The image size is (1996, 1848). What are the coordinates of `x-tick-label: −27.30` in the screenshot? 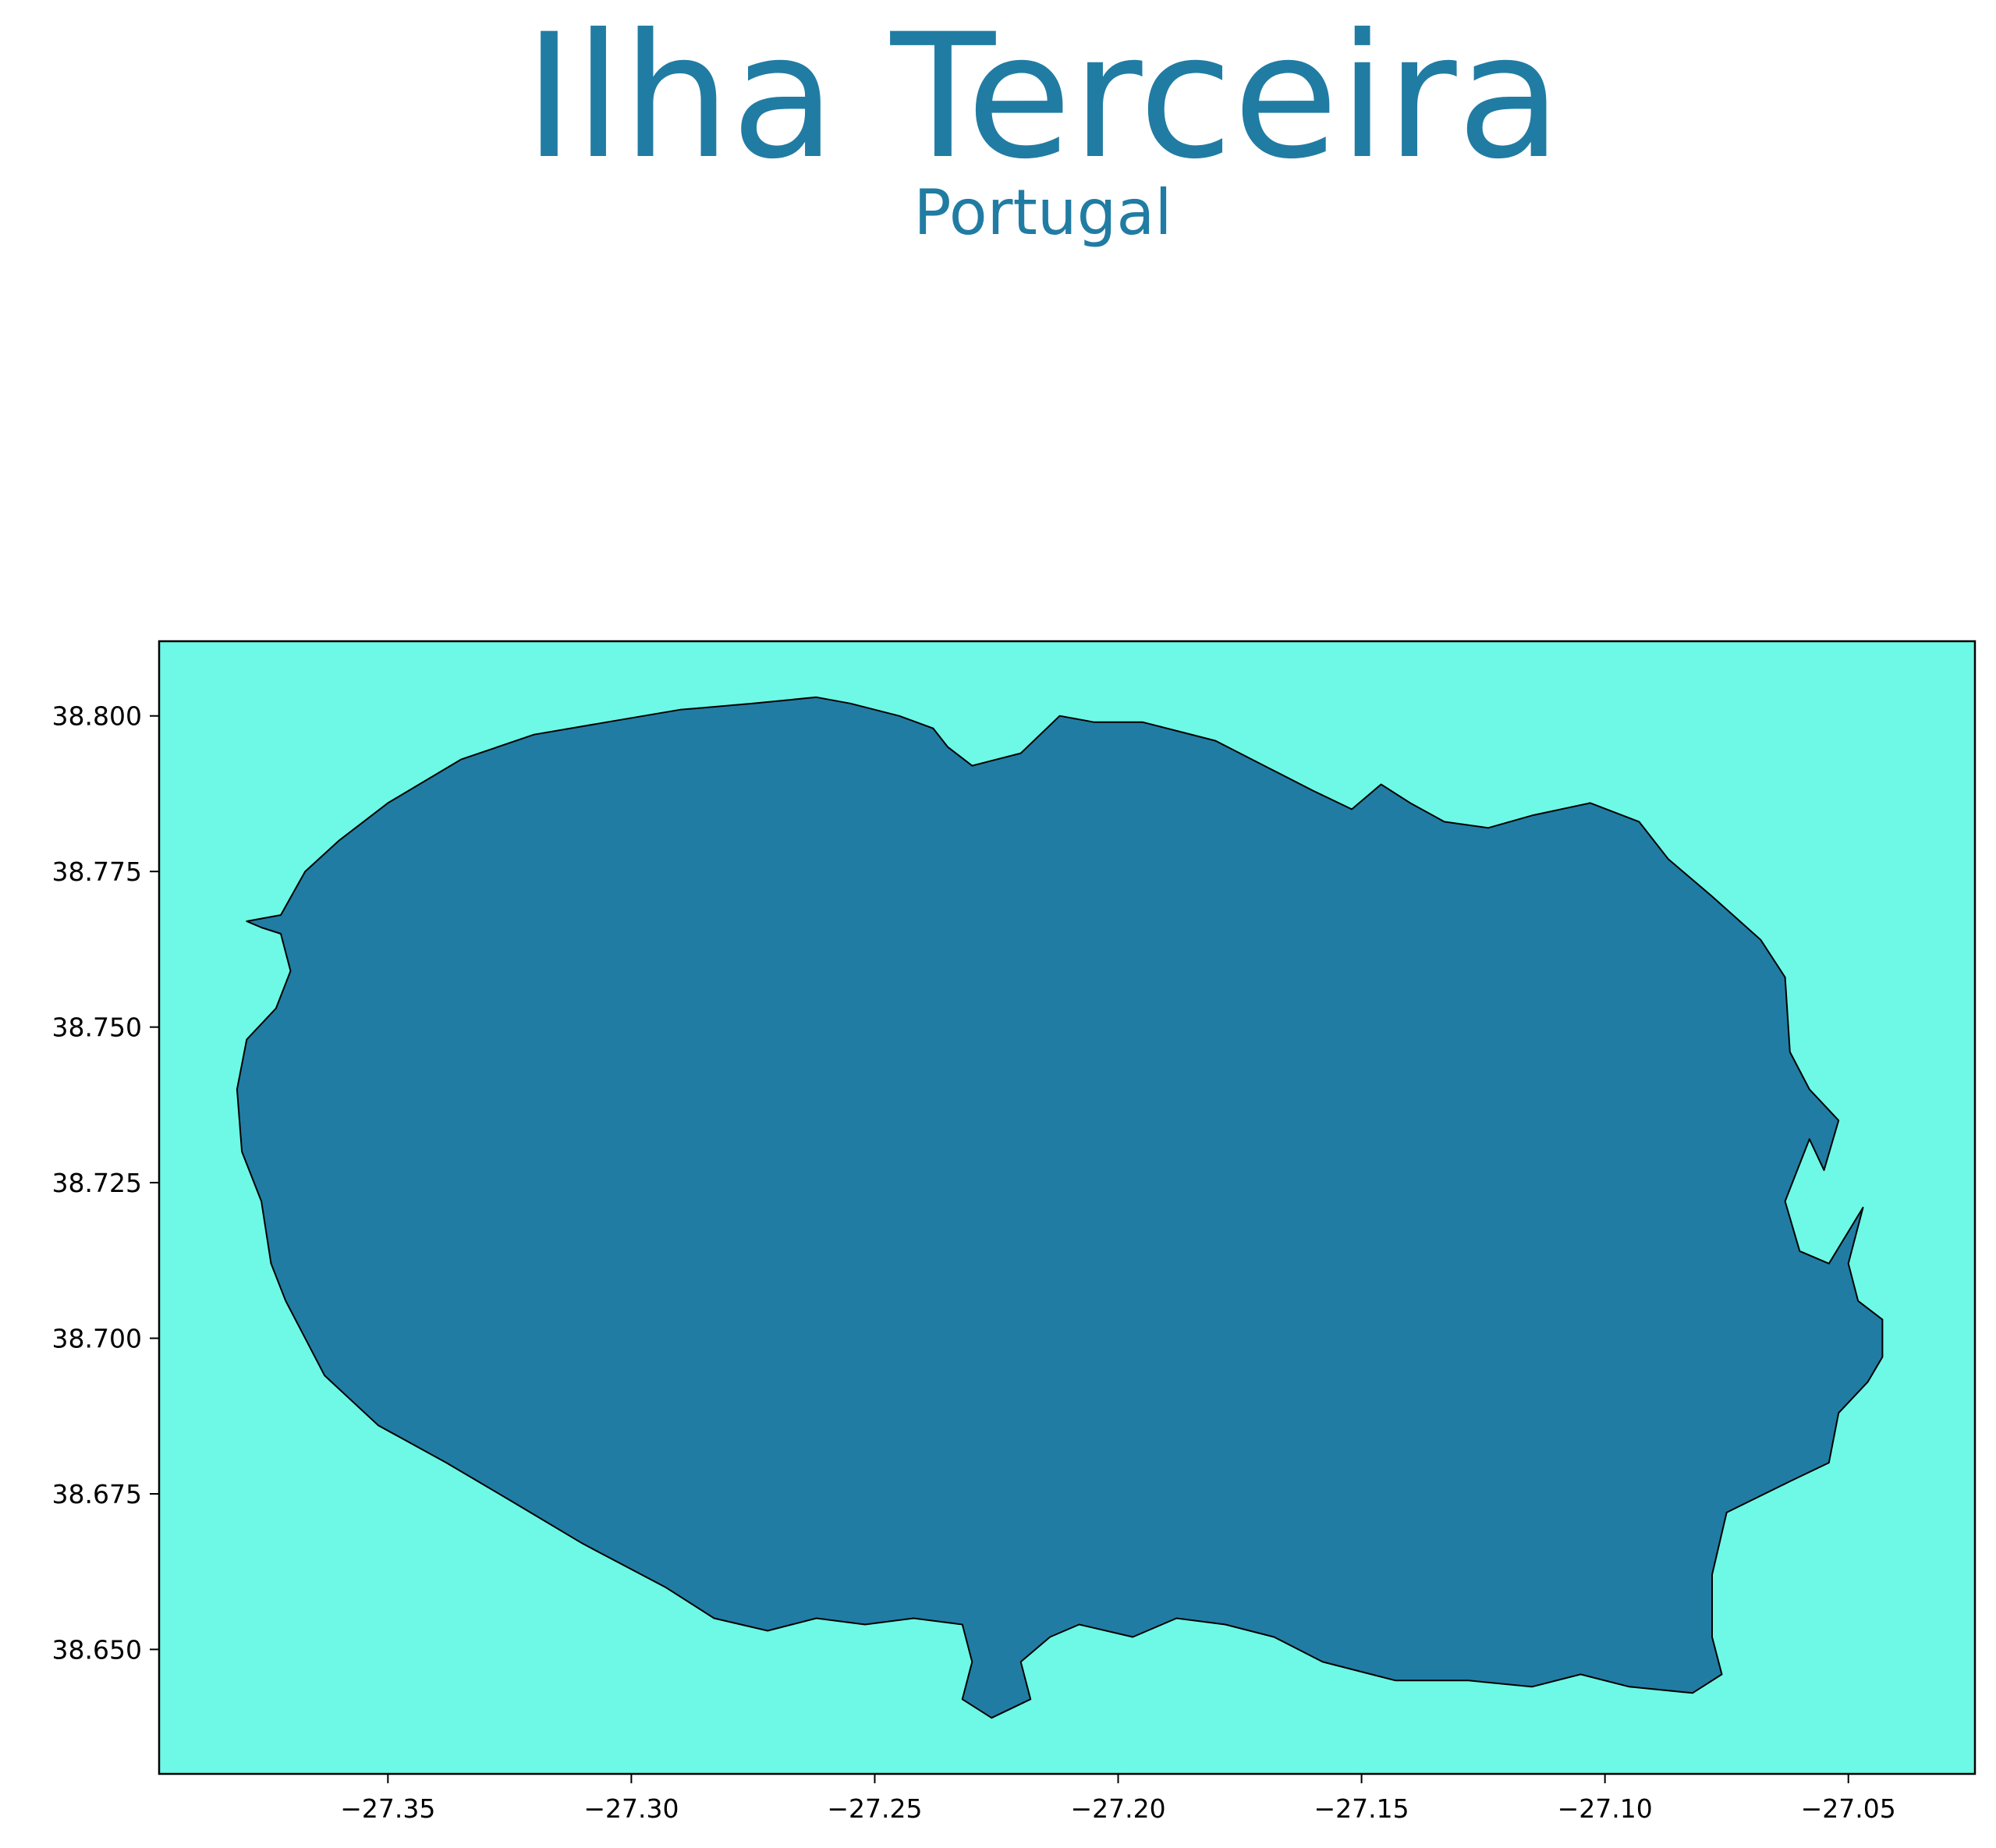 It's located at (631, 1808).